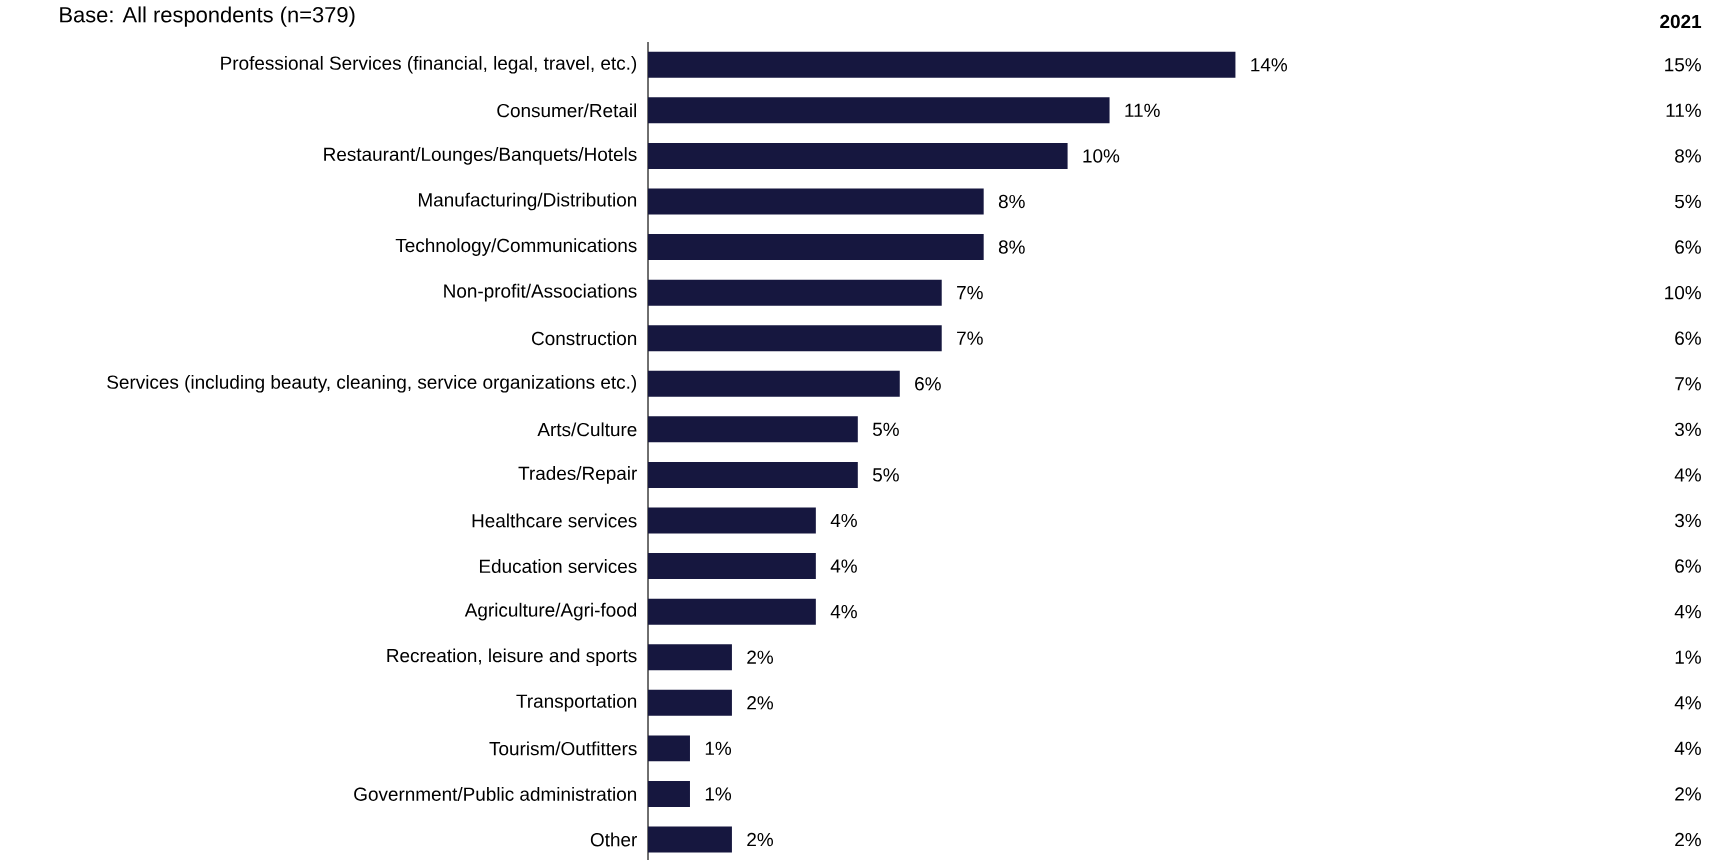 The height and width of the screenshot is (862, 1712). Describe the element at coordinates (928, 384) in the screenshot. I see `data-label: 6%` at that location.